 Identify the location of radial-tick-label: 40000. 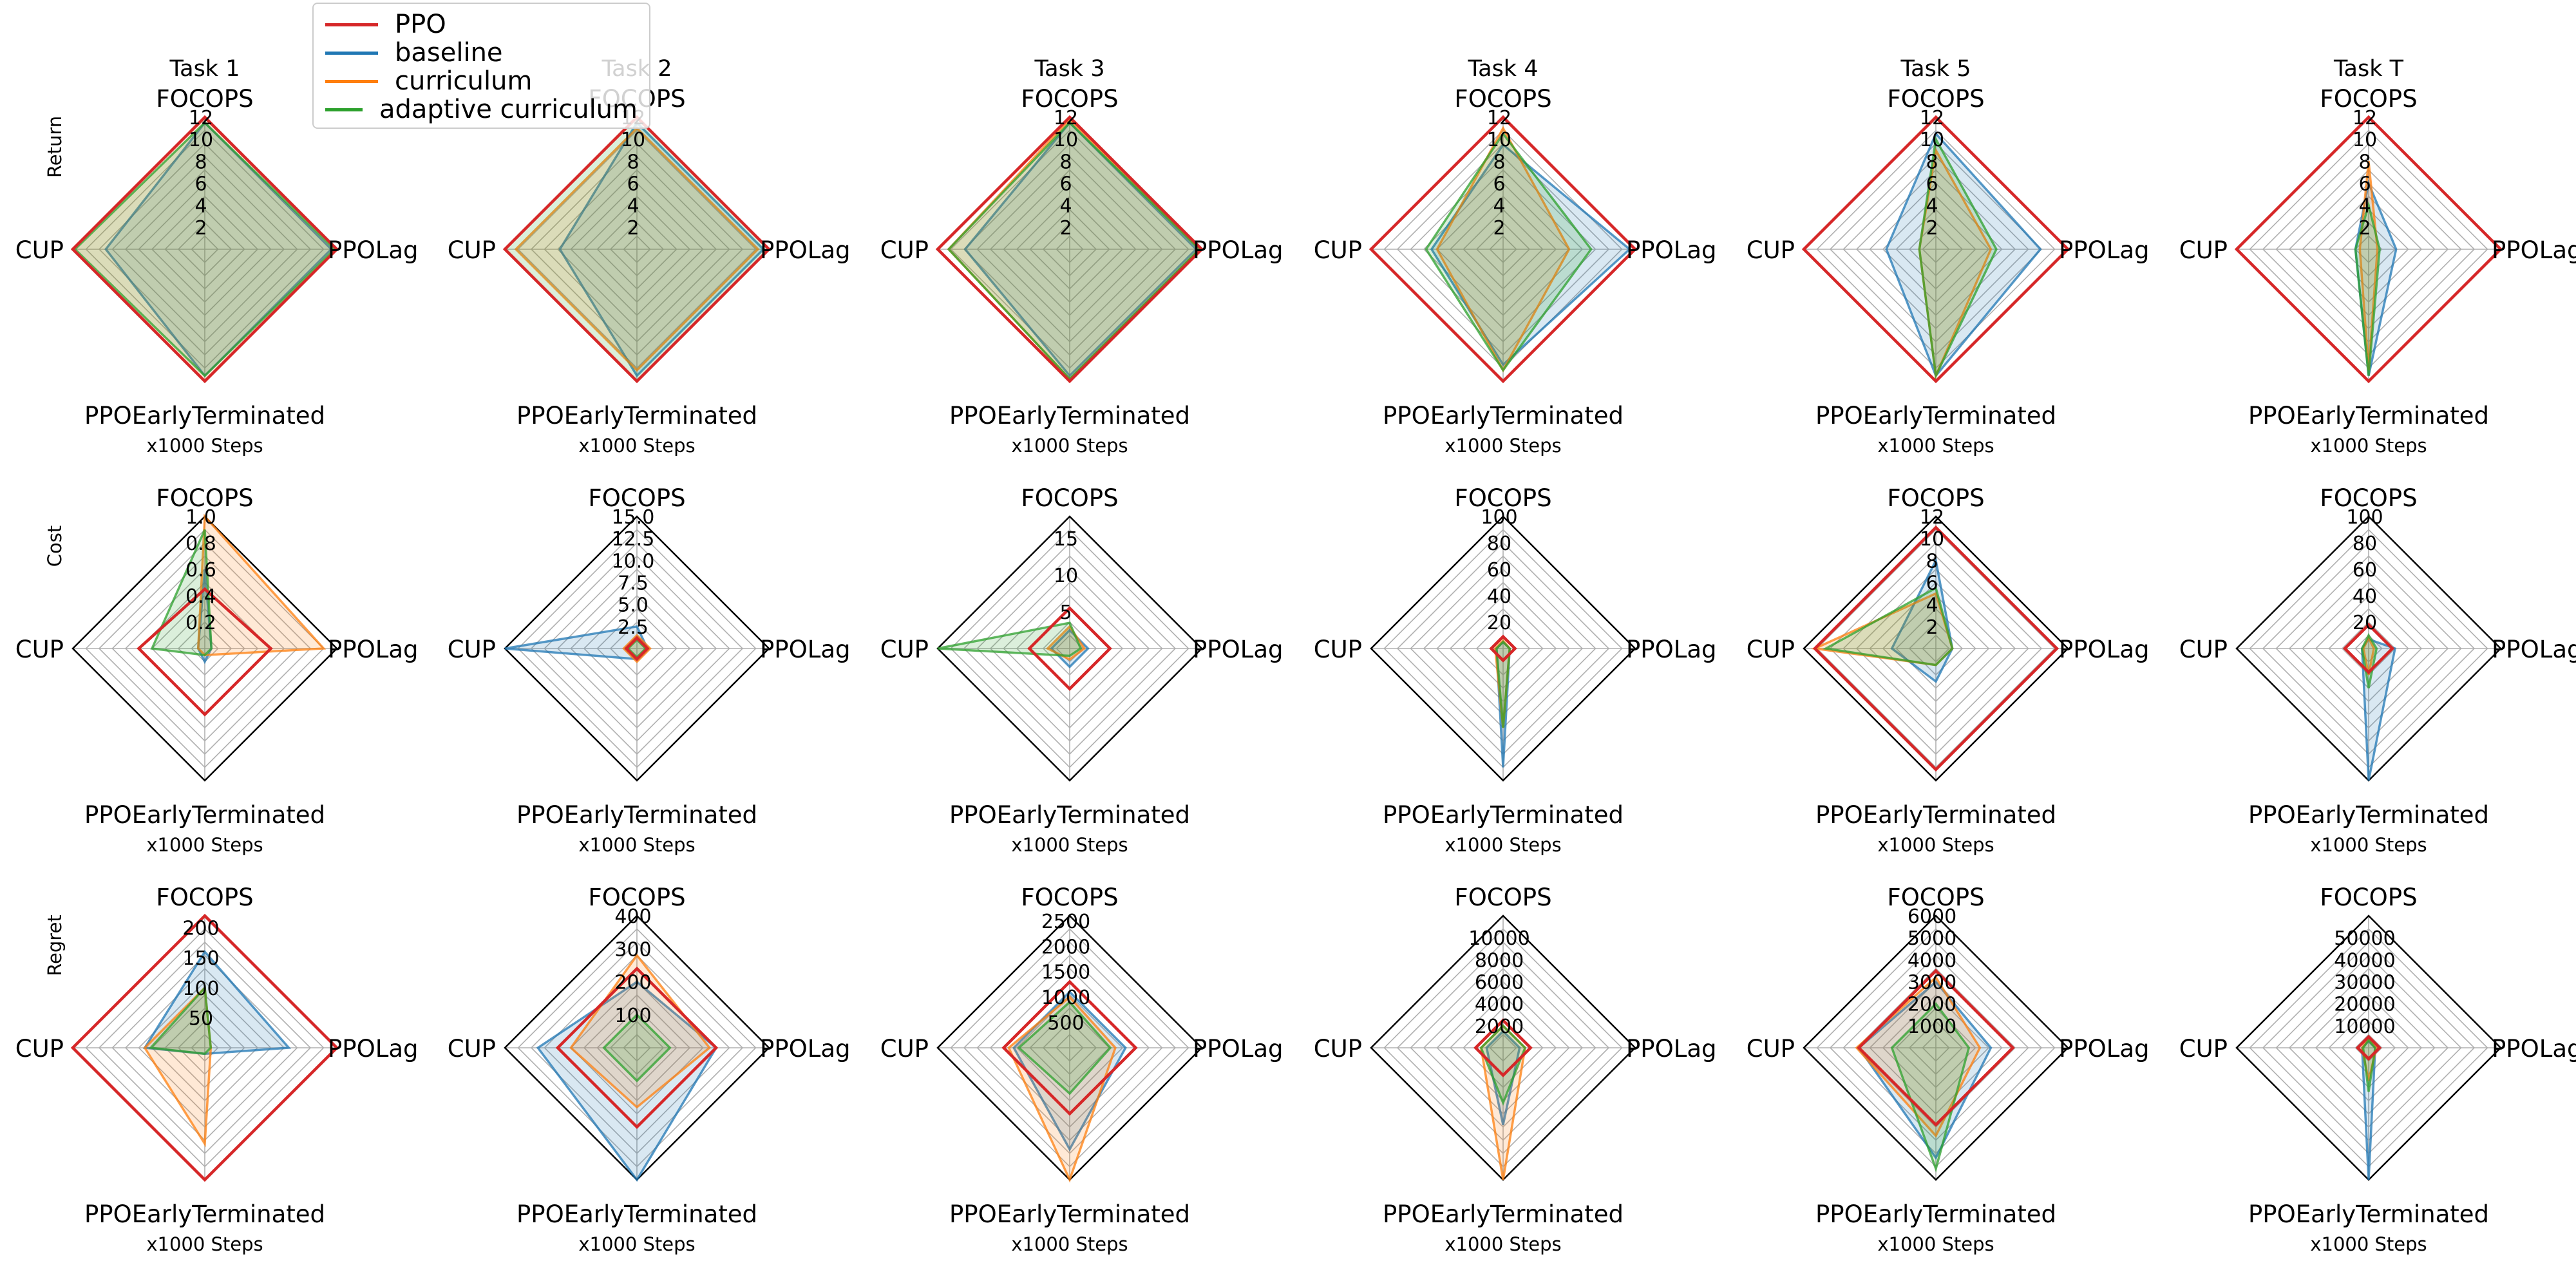
(2364, 961).